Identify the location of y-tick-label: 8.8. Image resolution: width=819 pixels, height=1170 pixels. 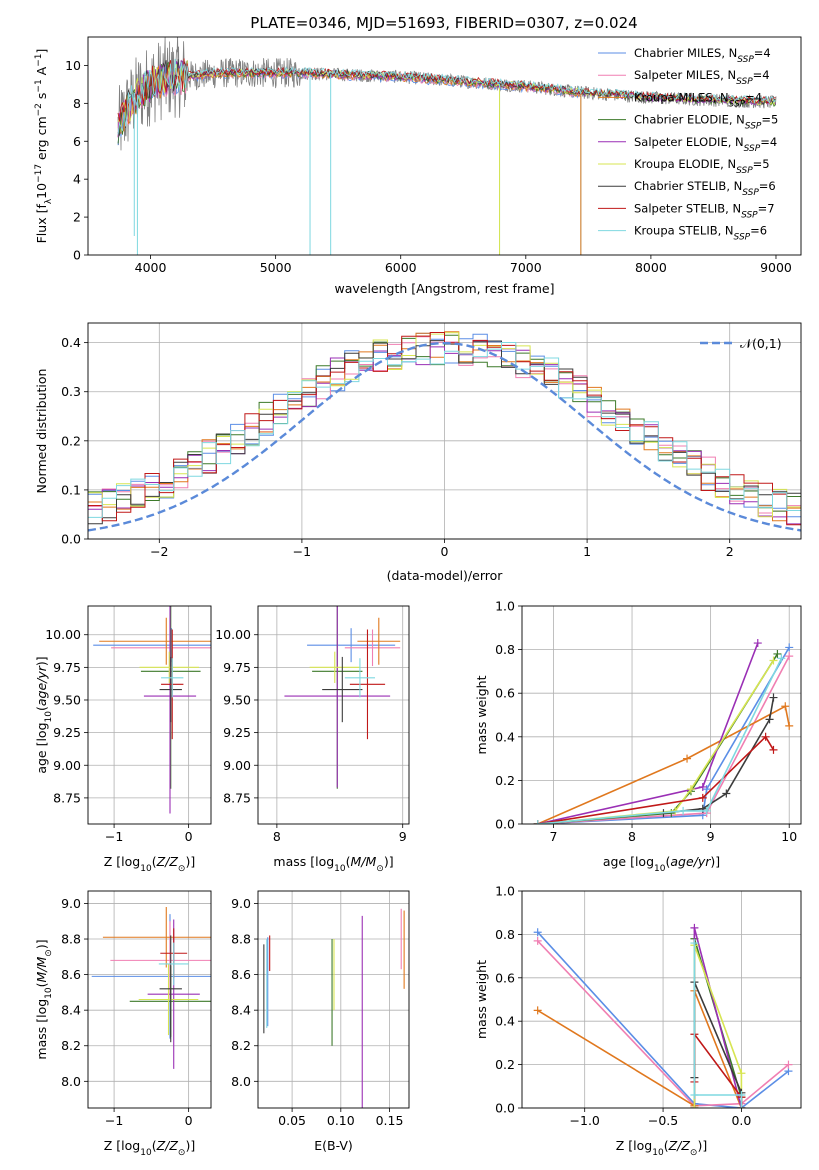
(71, 939).